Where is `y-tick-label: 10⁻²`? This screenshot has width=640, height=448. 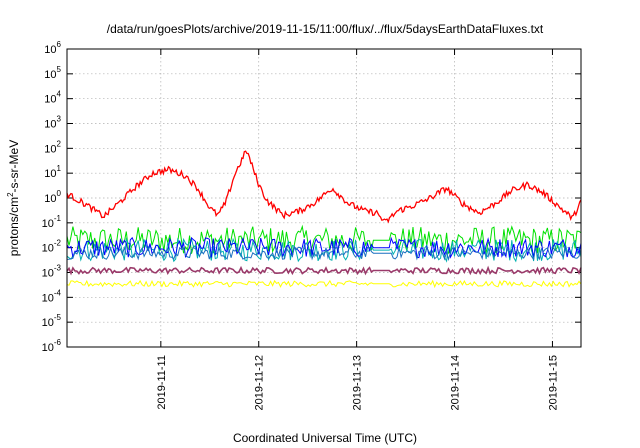 y-tick-label: 10⁻² is located at coordinates (52, 247).